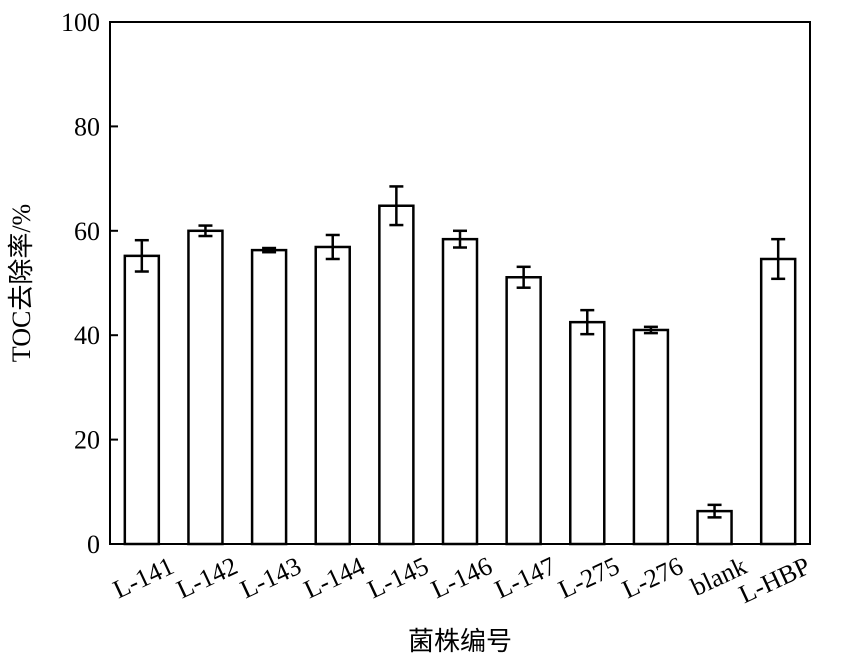  What do you see at coordinates (460, 641) in the screenshot?
I see `x-axis-label: 菌株编号` at bounding box center [460, 641].